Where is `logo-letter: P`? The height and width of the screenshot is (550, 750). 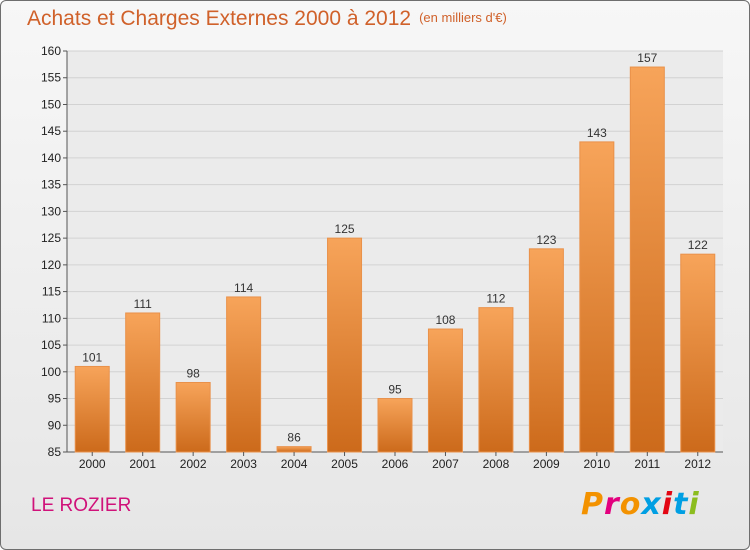 logo-letter: P is located at coordinates (592, 504).